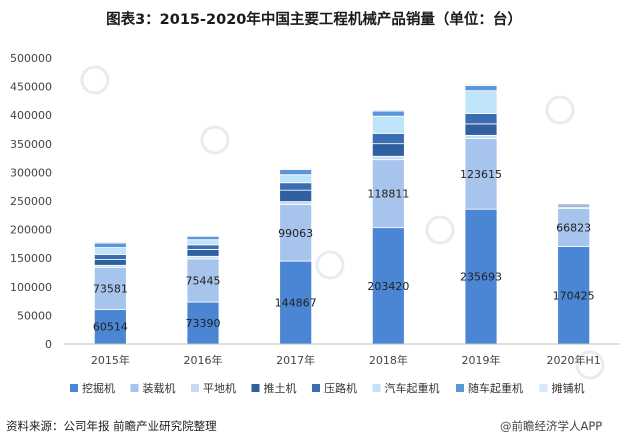 This screenshot has width=628, height=446. What do you see at coordinates (295, 360) in the screenshot?
I see `x-tick-label: 2017年` at bounding box center [295, 360].